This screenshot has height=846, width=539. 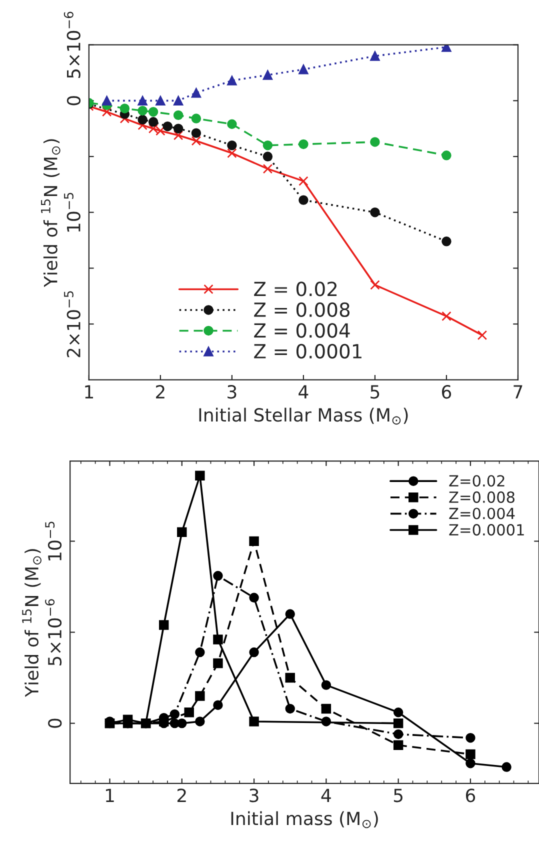 What do you see at coordinates (486, 530) in the screenshot?
I see `legend-label: Z=0.0001` at bounding box center [486, 530].